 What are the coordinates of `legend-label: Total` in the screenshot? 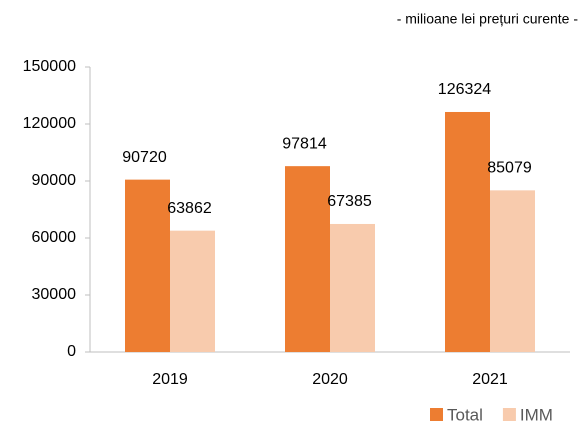 It's located at (465, 414).